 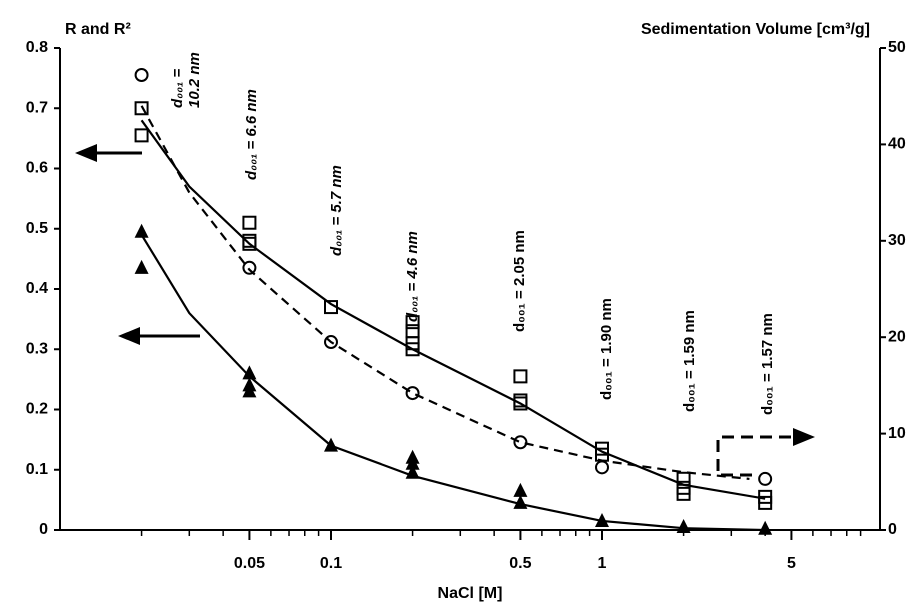 What do you see at coordinates (897, 240) in the screenshot?
I see `y2-tick-label: 30` at bounding box center [897, 240].